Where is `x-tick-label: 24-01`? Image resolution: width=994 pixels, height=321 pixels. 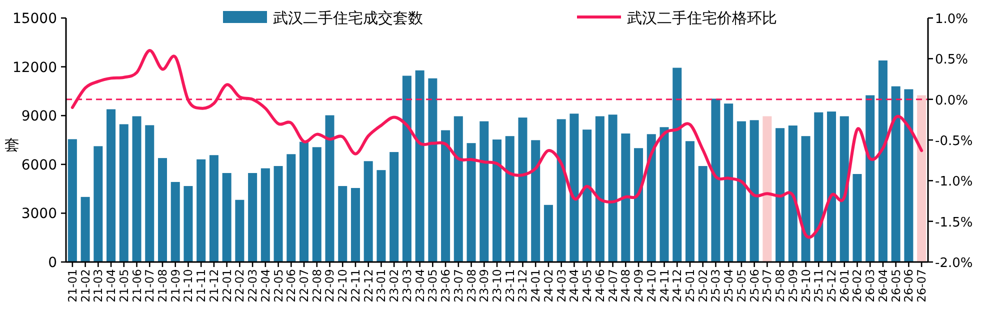
x-tick-label: 24-01 is located at coordinates (535, 285).